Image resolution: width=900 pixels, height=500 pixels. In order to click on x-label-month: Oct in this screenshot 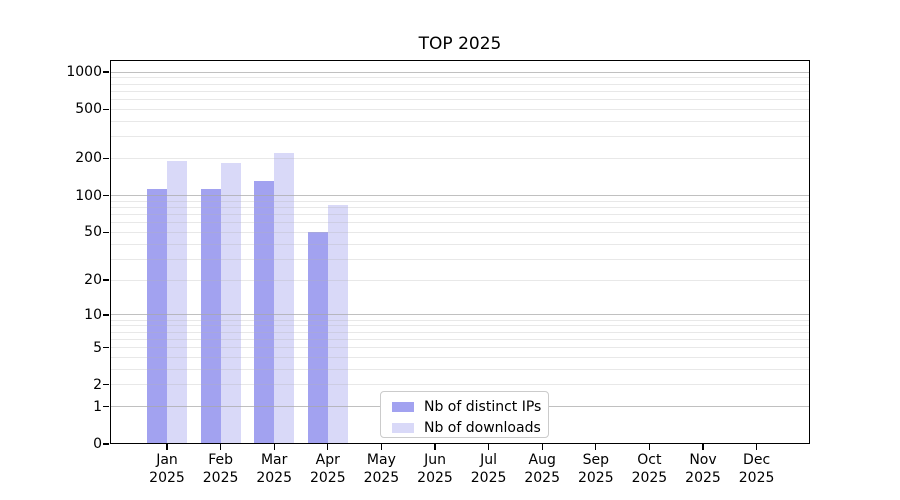, I will do `click(649, 460)`.